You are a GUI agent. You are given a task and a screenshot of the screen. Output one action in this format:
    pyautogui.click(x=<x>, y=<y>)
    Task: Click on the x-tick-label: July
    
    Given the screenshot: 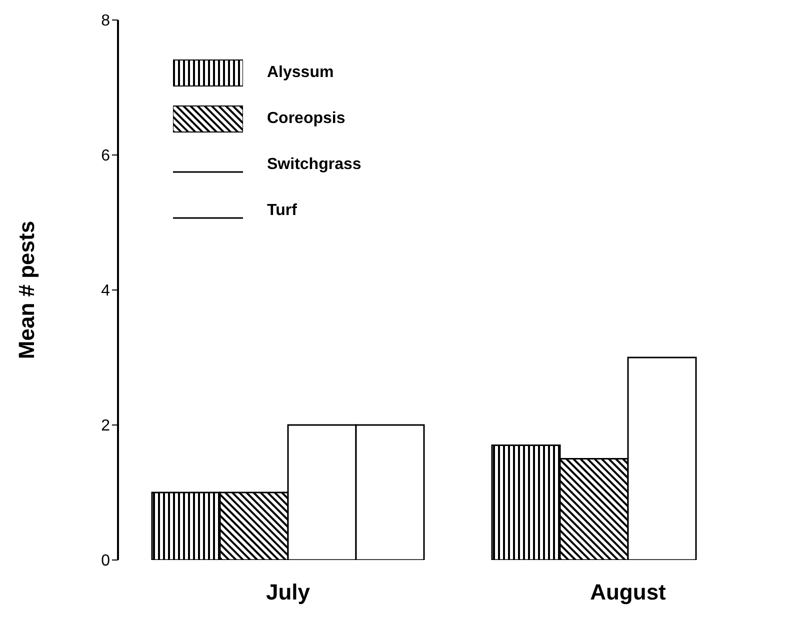 What is the action you would take?
    pyautogui.click(x=288, y=592)
    